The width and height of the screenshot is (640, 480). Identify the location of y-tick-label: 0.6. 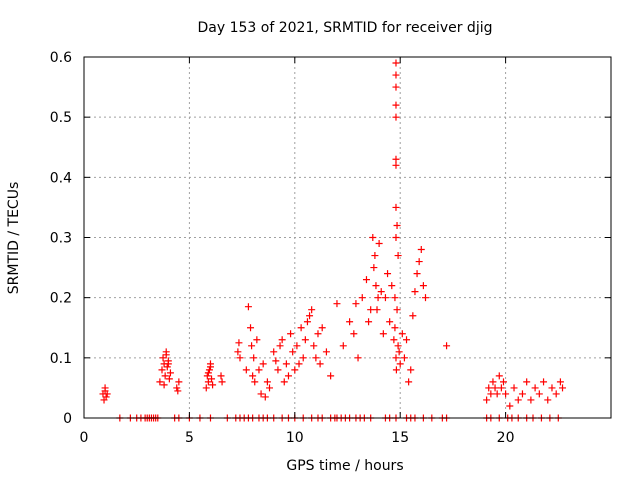
(61, 58).